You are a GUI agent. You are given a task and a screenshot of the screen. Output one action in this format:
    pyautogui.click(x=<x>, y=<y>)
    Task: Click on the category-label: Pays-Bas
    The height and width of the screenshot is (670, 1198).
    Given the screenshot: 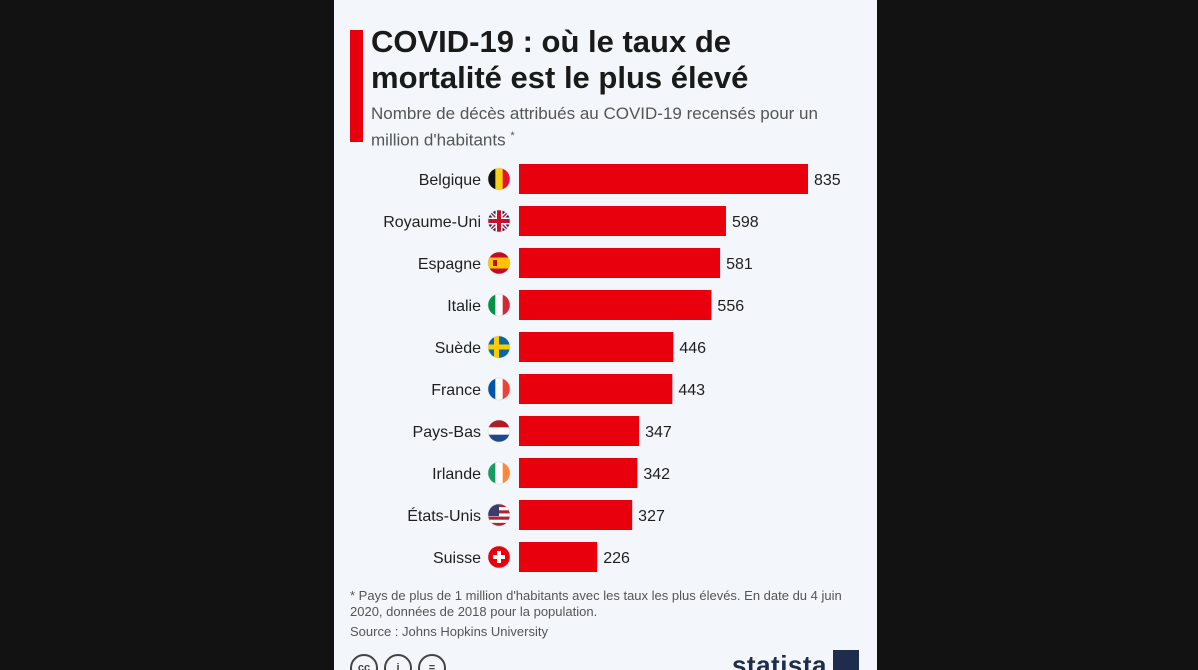 What is the action you would take?
    pyautogui.click(x=447, y=432)
    